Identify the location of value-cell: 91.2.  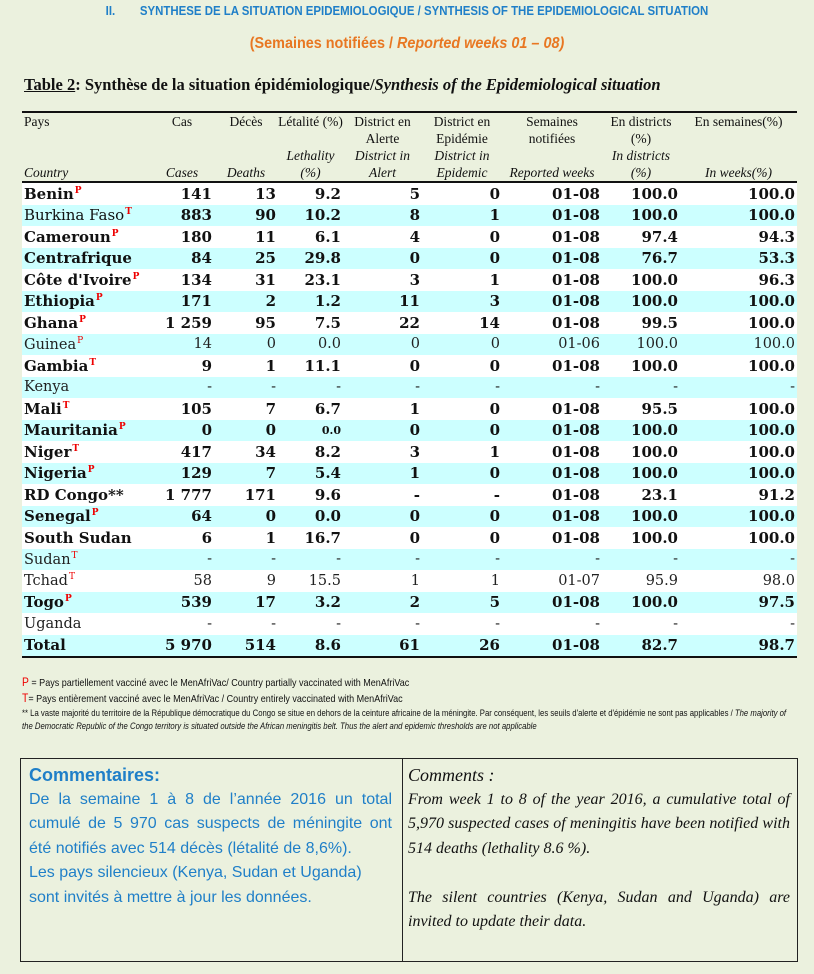
(776, 494).